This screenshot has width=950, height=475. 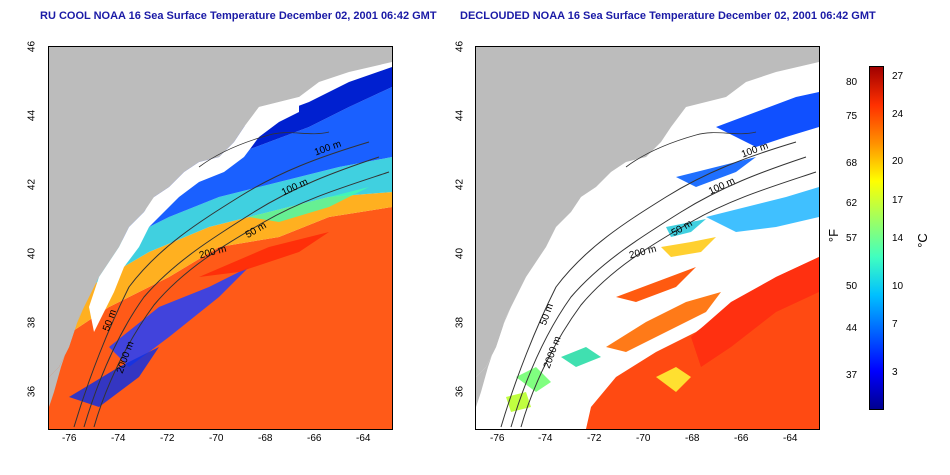 What do you see at coordinates (898, 200) in the screenshot?
I see `colorbar-c-17: 17` at bounding box center [898, 200].